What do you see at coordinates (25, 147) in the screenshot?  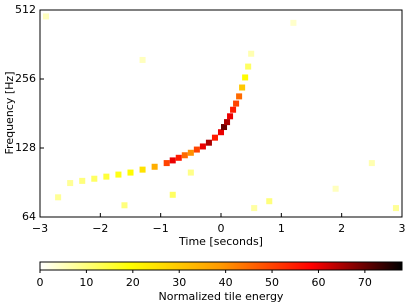 I see `y-tick-label: 128` at bounding box center [25, 147].